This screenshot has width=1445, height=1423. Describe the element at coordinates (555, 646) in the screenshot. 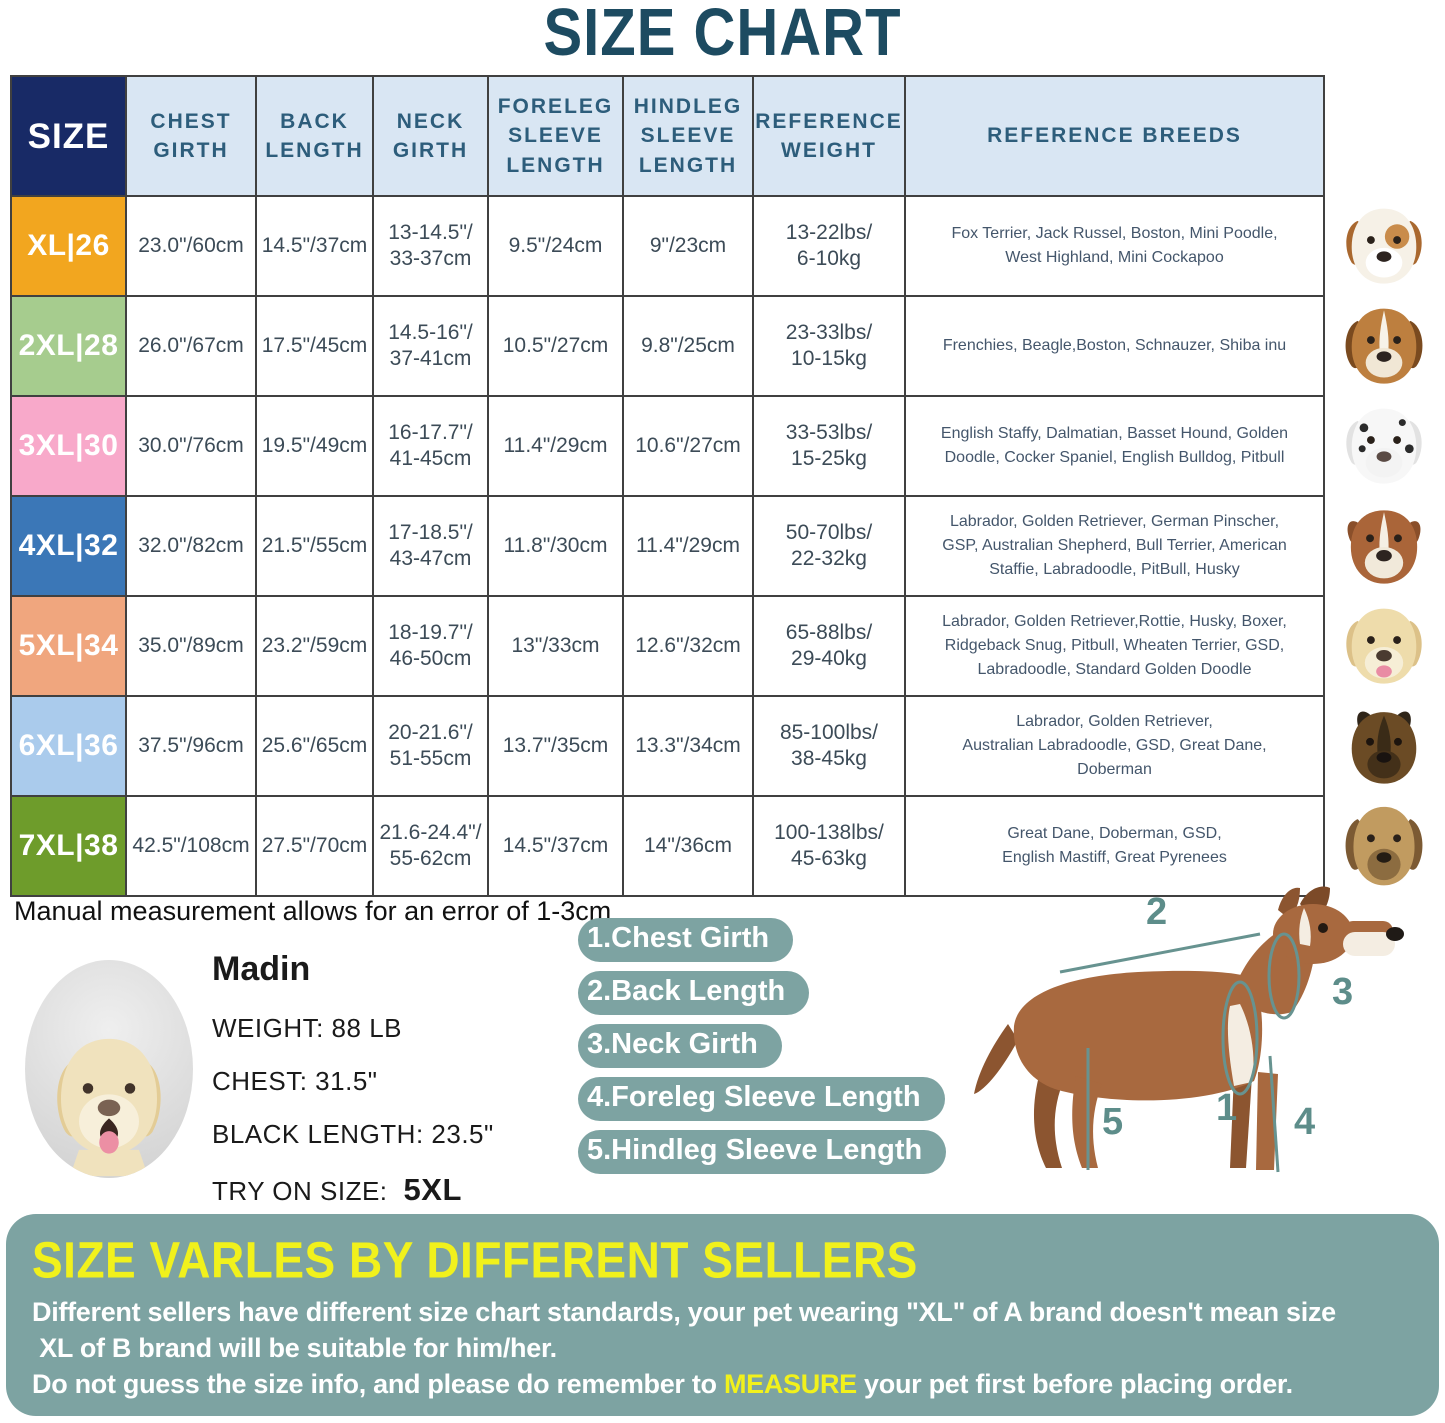

I see `foreleg-sleeve-cell: 13"/33cm` at that location.